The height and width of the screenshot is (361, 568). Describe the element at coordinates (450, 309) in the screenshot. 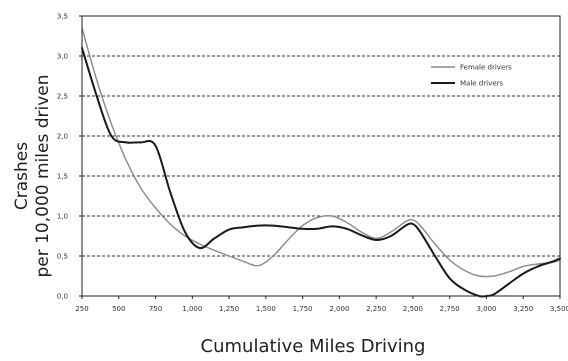

I see `x-tick-label: 2,750` at that location.